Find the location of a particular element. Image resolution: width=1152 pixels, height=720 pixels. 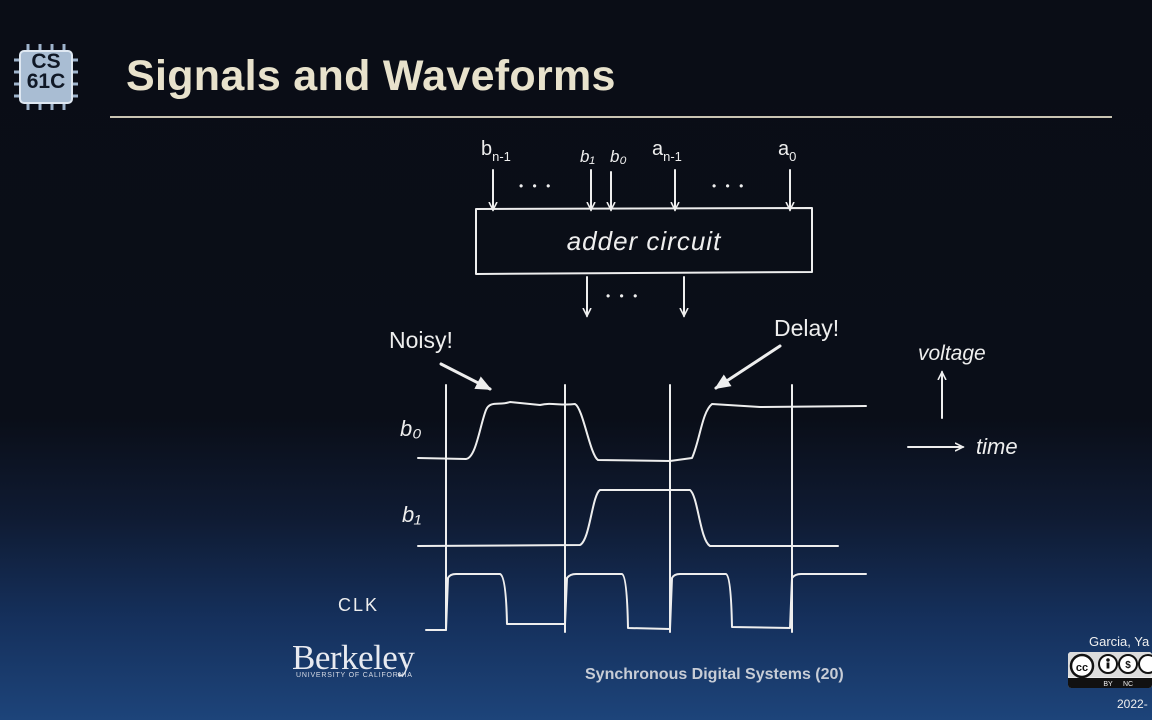

cs61c-logo is located at coordinates (46, 77).